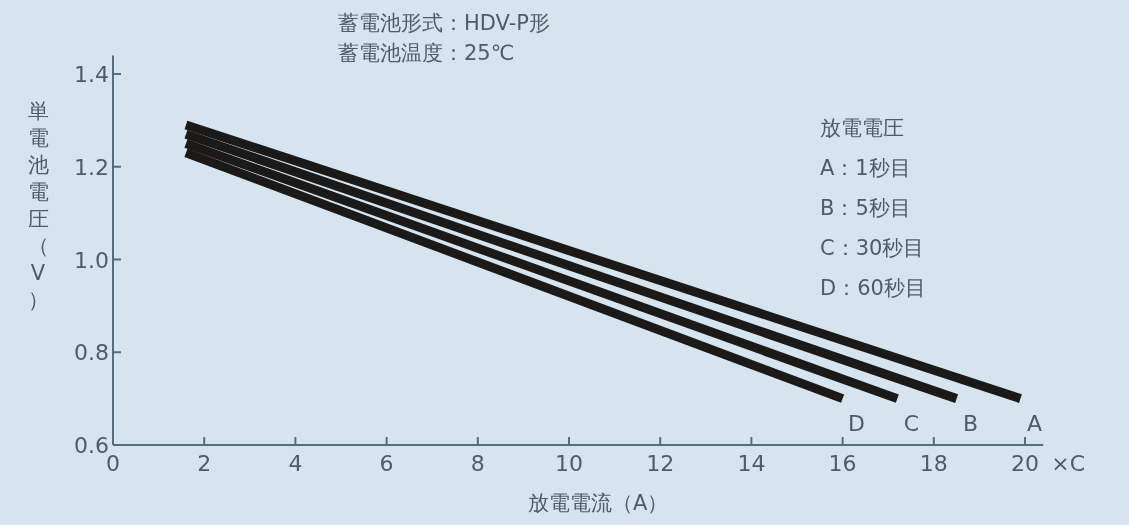 Image resolution: width=1129 pixels, height=525 pixels. I want to click on series-label: A, so click(1034, 423).